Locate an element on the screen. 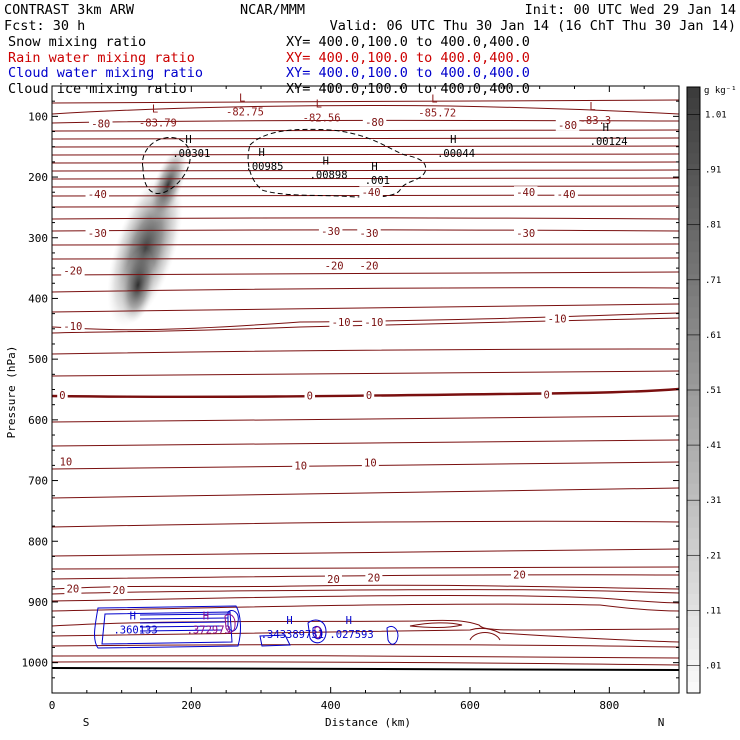  header-forecast: Fcst: 30 h is located at coordinates (44, 26).